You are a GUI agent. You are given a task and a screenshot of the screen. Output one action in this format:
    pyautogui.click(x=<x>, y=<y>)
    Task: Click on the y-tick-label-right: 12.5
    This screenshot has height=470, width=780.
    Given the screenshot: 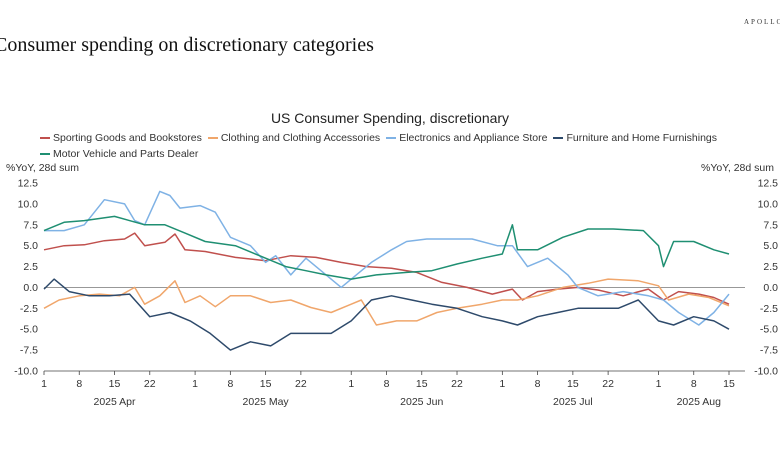 What is the action you would take?
    pyautogui.click(x=768, y=184)
    